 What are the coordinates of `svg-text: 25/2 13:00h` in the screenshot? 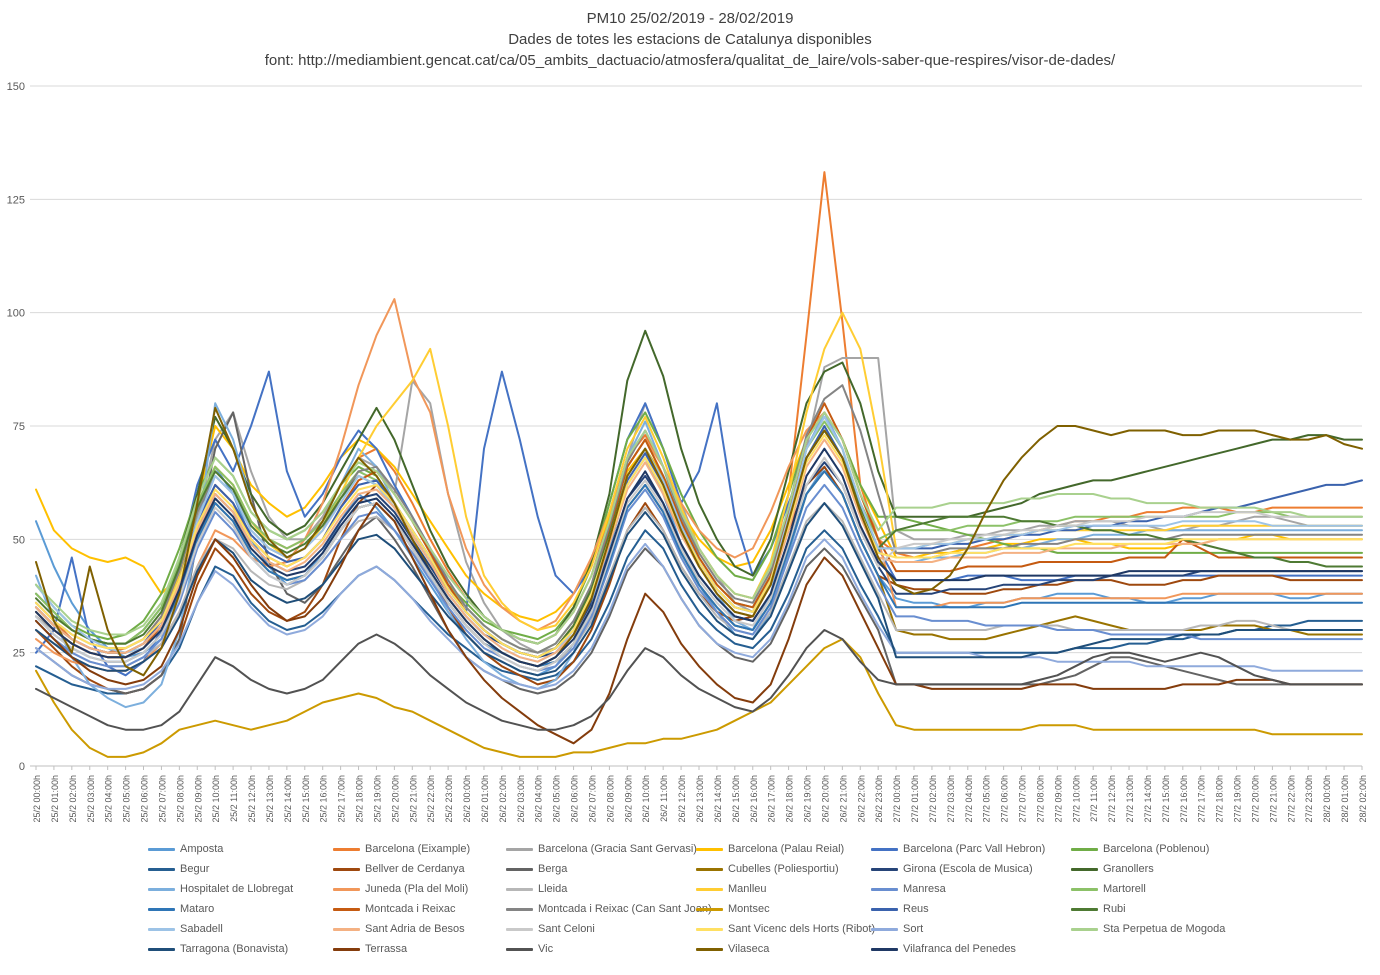 It's located at (270, 799).